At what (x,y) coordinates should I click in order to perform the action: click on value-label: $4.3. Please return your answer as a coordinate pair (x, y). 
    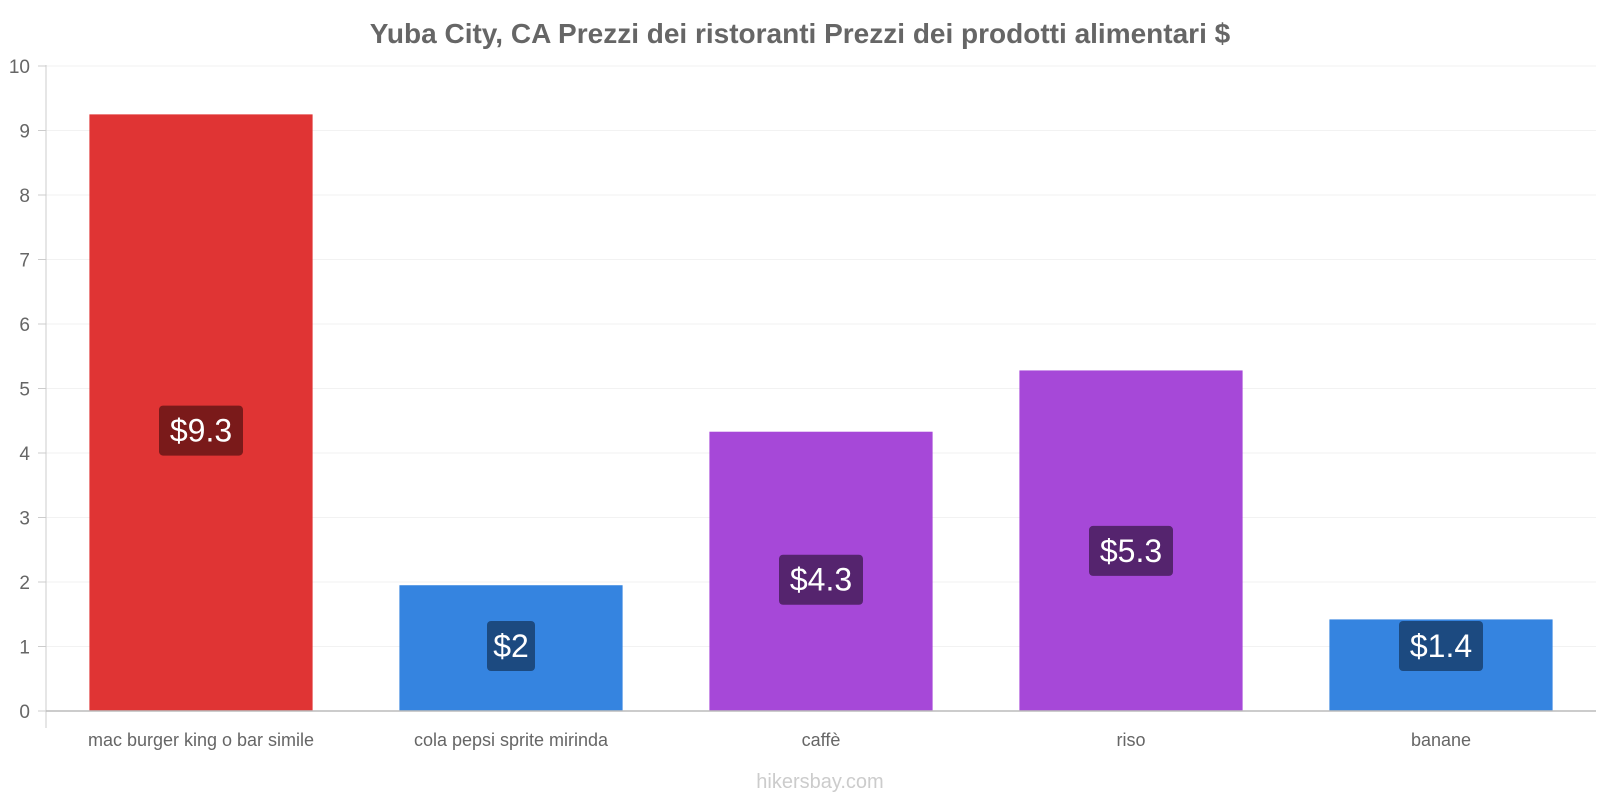
    Looking at the image, I should click on (821, 580).